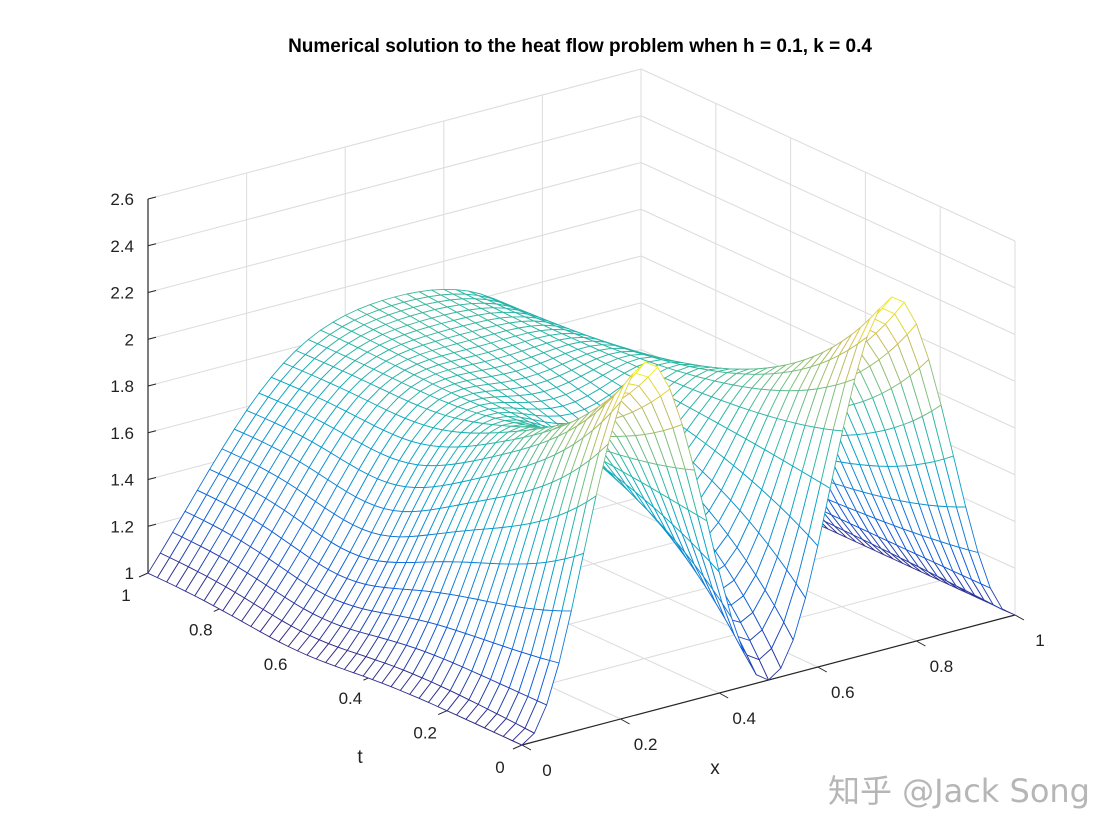 Image resolution: width=1120 pixels, height=840 pixels. Describe the element at coordinates (744, 718) in the screenshot. I see `x-tick-label: 0.4` at that location.